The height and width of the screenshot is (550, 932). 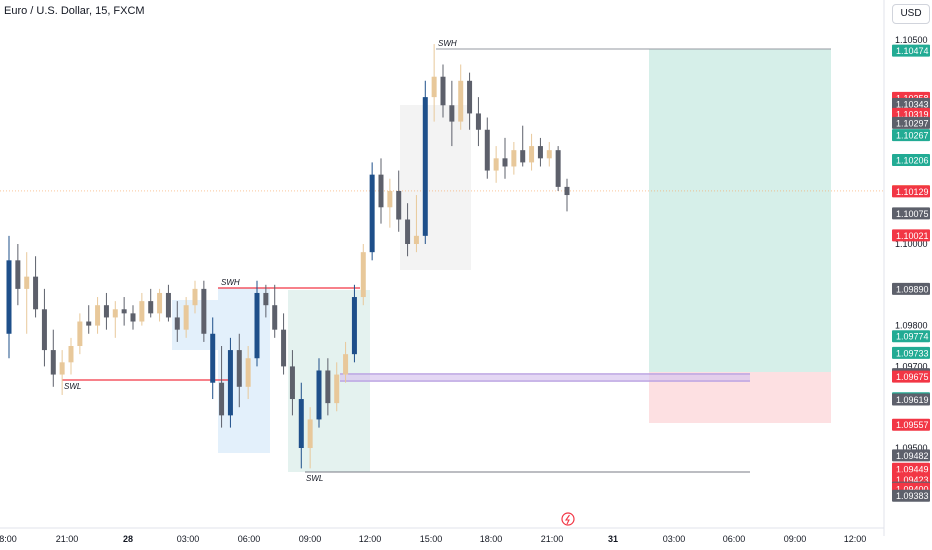 I want to click on price-tag-label: 1.09774, so click(x=912, y=337).